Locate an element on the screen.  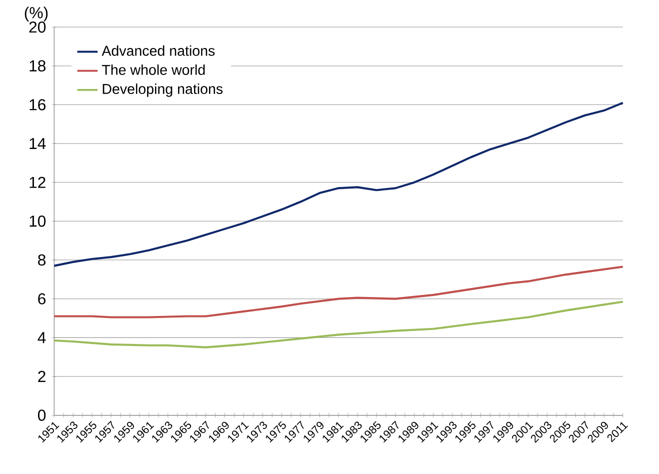
y-tick-label: 0 is located at coordinates (42, 415).